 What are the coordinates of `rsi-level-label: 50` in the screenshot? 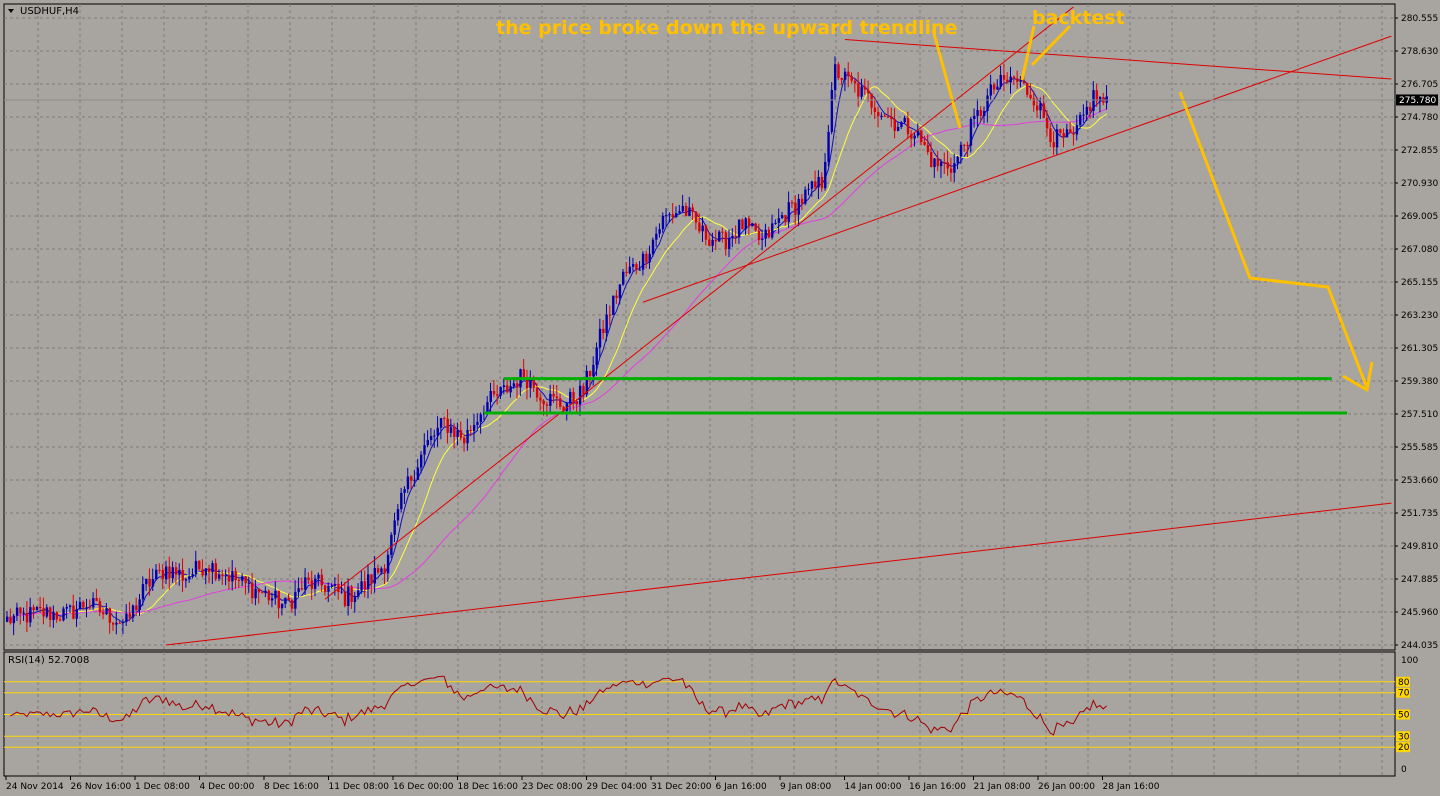 It's located at (1404, 716).